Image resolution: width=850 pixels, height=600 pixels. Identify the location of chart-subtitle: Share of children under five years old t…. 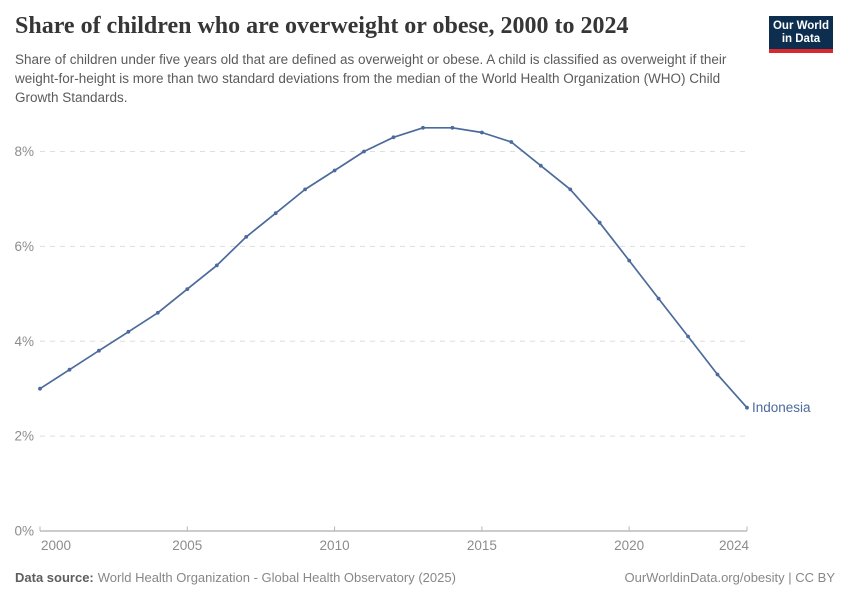
(371, 78).